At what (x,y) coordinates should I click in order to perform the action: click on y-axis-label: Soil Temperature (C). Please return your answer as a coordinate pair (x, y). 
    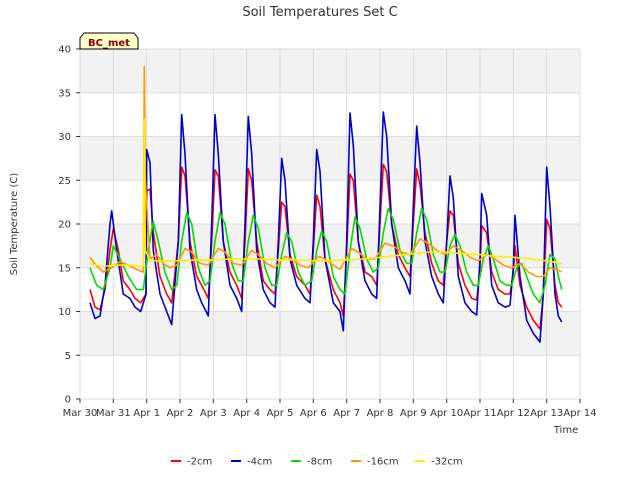
    Looking at the image, I should click on (14, 224).